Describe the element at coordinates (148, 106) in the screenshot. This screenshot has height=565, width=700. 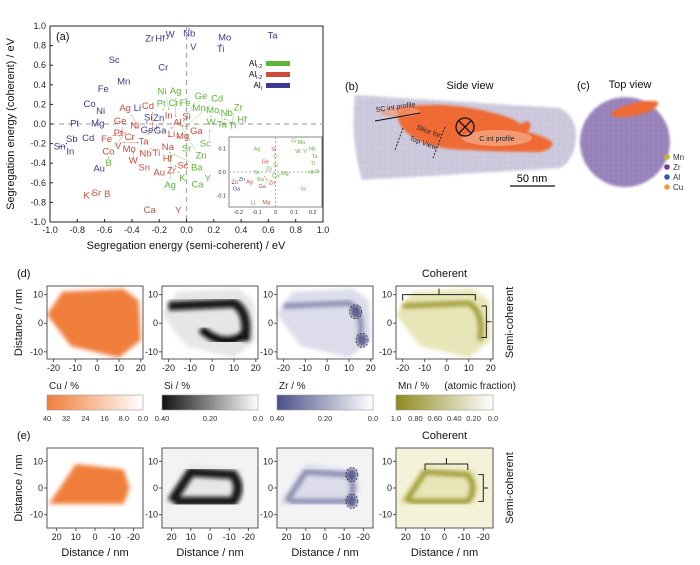
I see `data-point-Cd: Cd` at that location.